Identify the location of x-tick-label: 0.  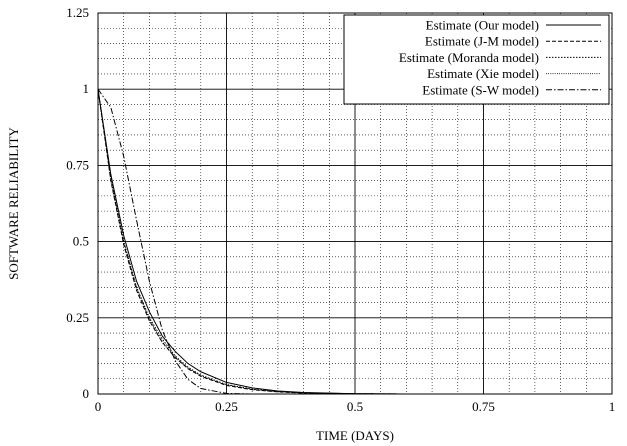
(98, 406).